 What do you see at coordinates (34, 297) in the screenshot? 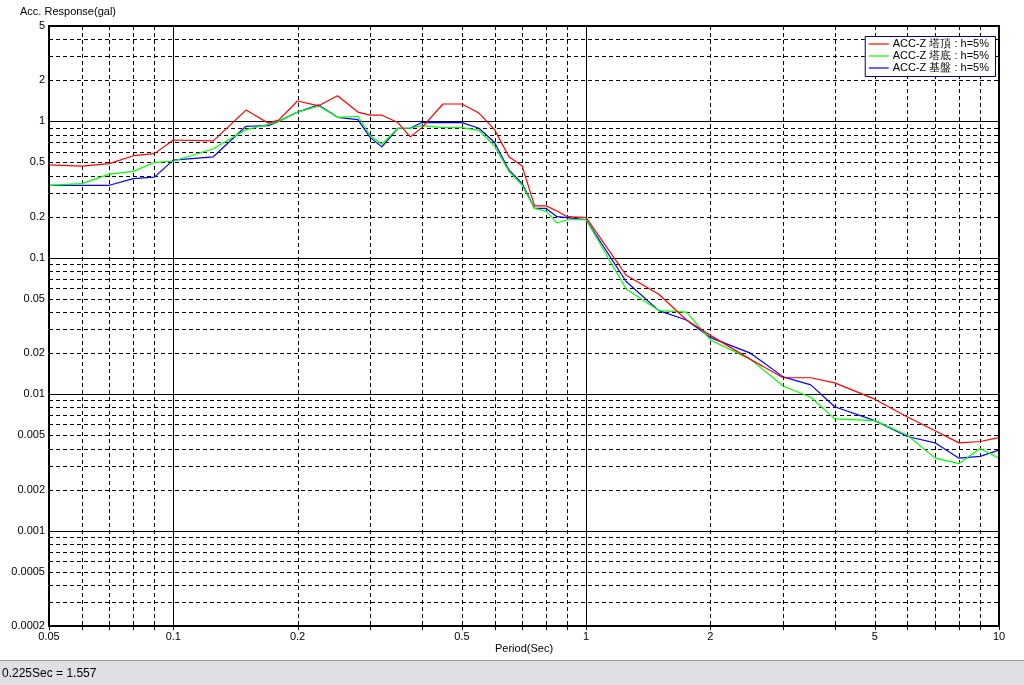
I see `y-tick-label: 0.05` at bounding box center [34, 297].